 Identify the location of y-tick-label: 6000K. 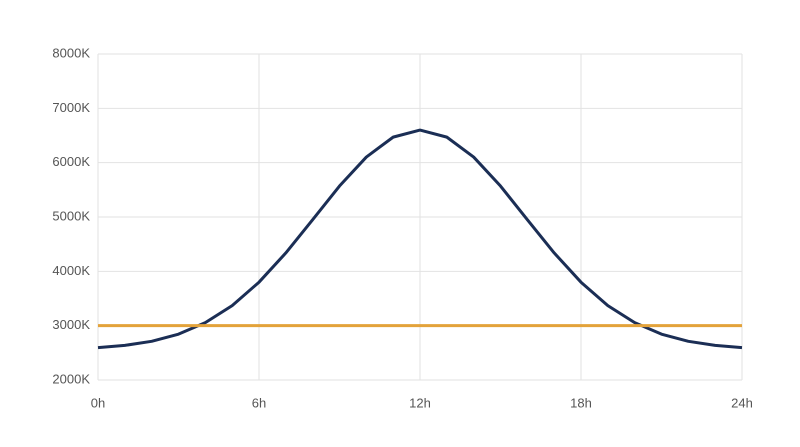
(71, 161).